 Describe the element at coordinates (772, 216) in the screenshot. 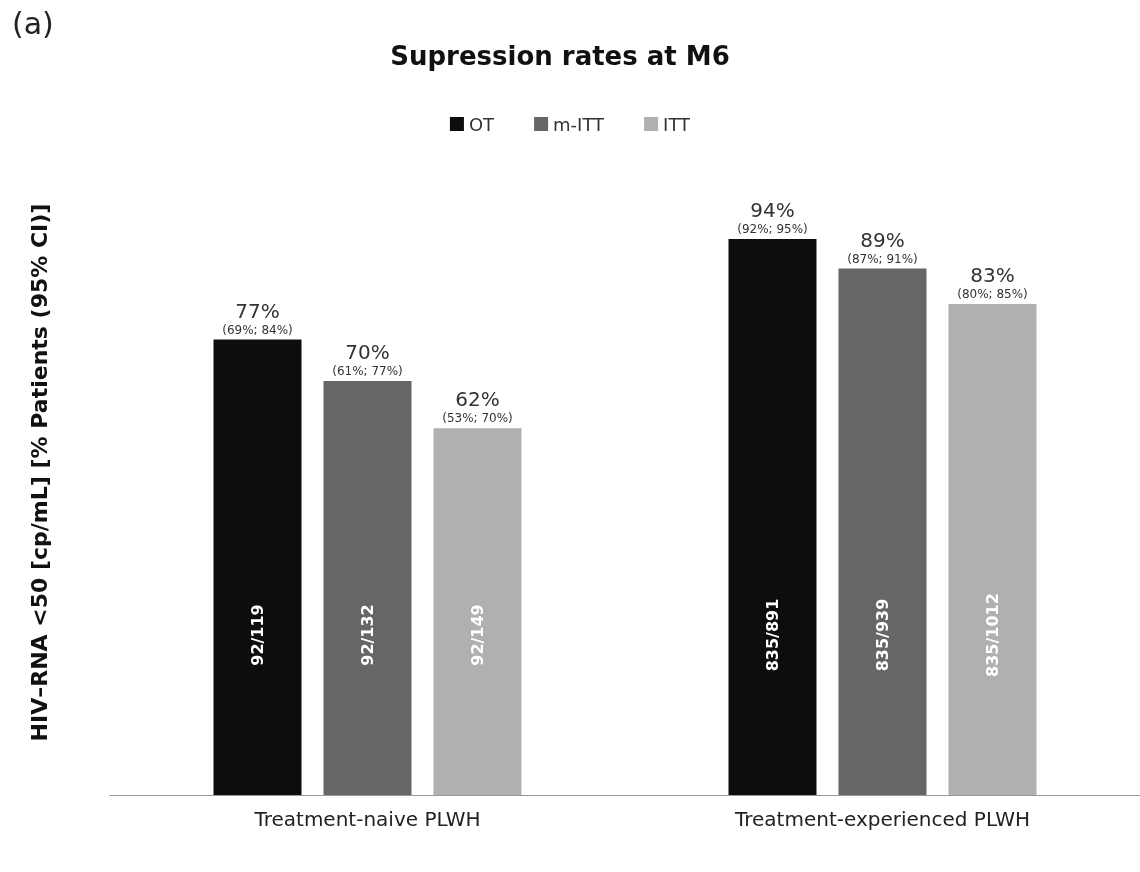

I see `data-label: 94% (92%; 95%)` at that location.